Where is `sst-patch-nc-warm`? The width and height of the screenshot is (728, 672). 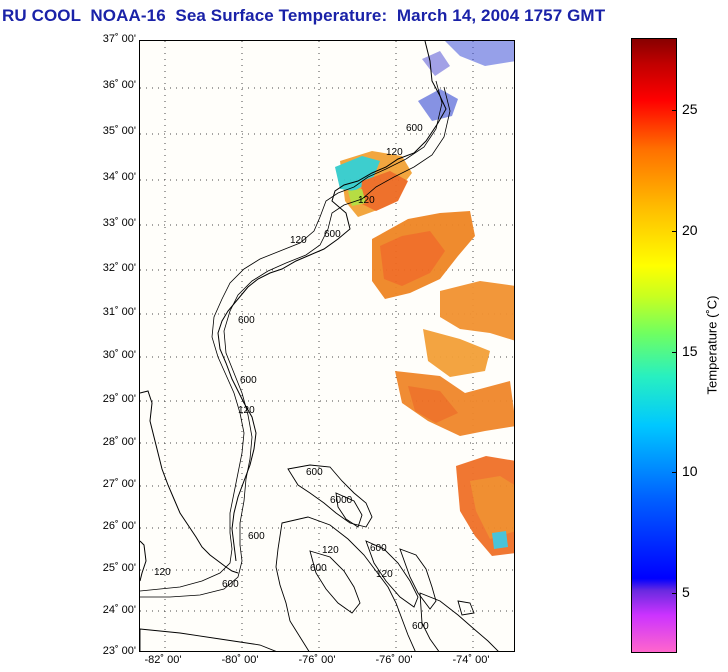
sst-patch-nc-warm is located at coordinates (384, 191).